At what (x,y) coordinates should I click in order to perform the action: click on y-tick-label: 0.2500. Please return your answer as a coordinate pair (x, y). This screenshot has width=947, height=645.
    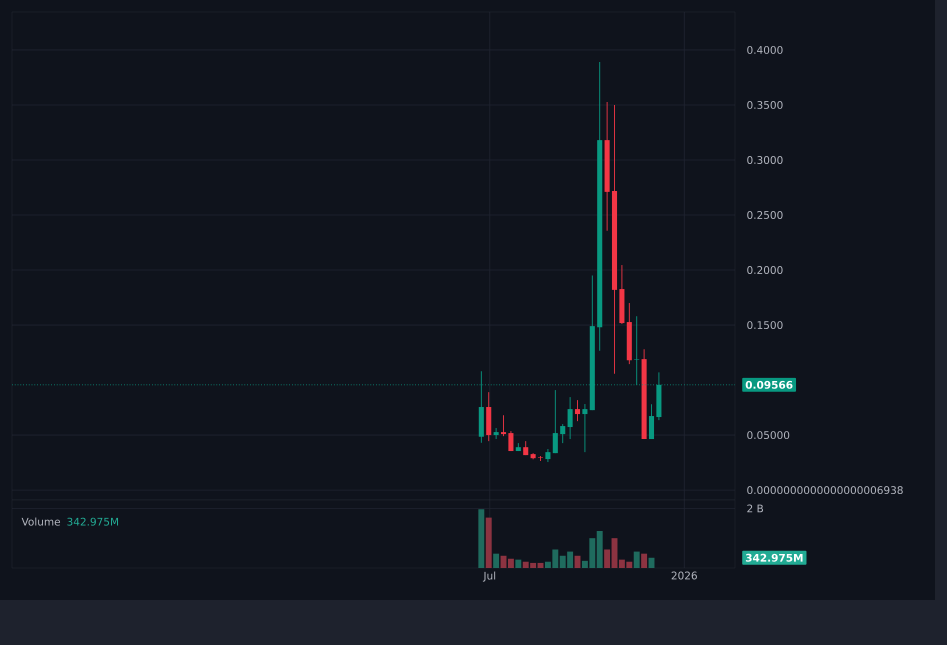
    Looking at the image, I should click on (765, 215).